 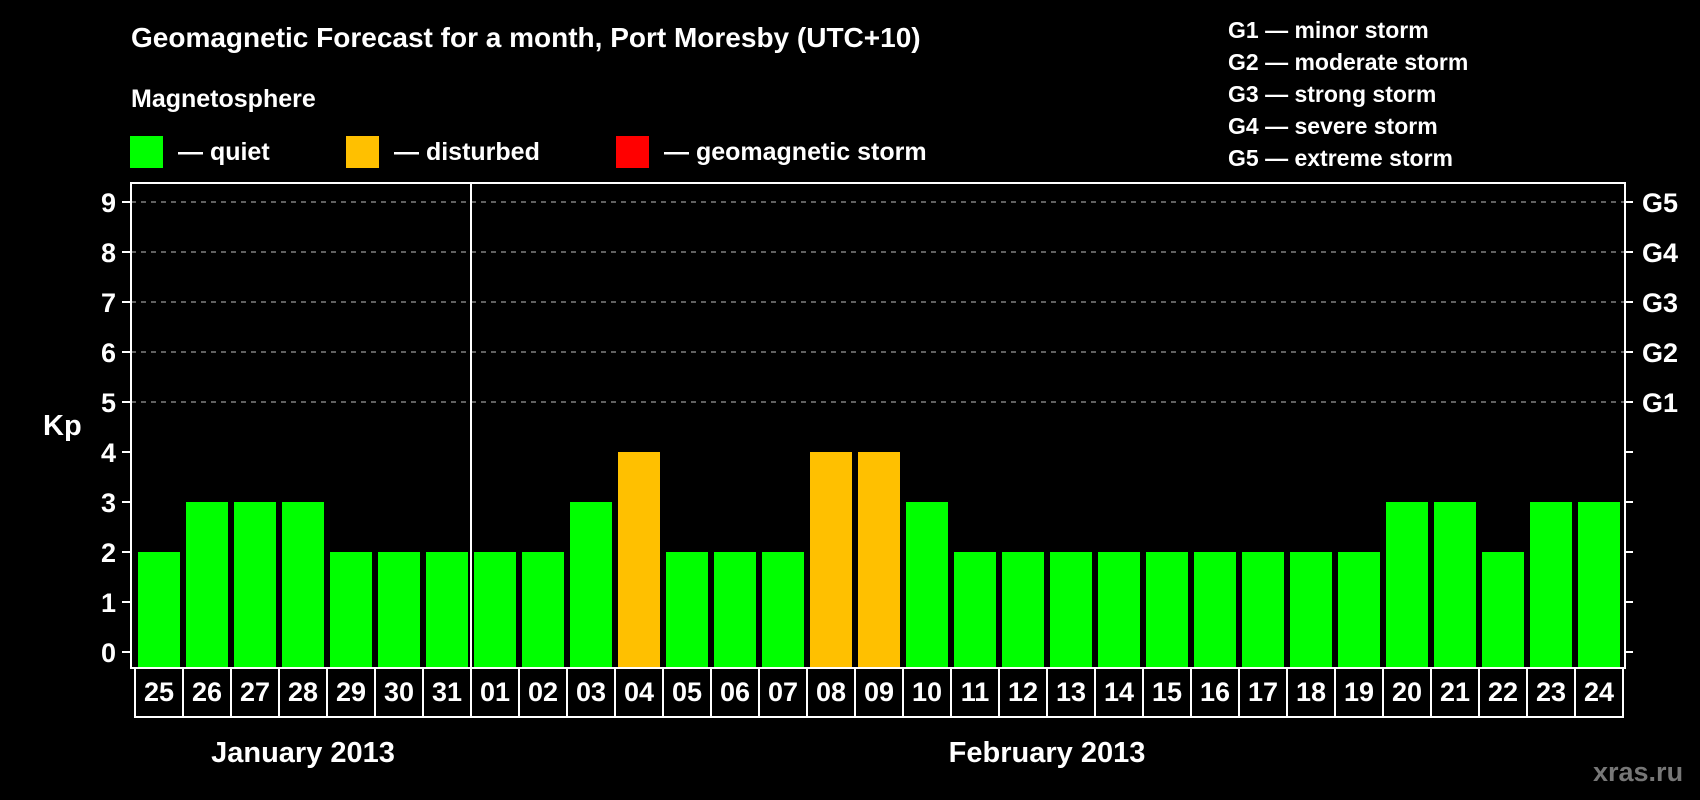 I want to click on g-scale-g4: G4 — severe storm, so click(x=1333, y=126).